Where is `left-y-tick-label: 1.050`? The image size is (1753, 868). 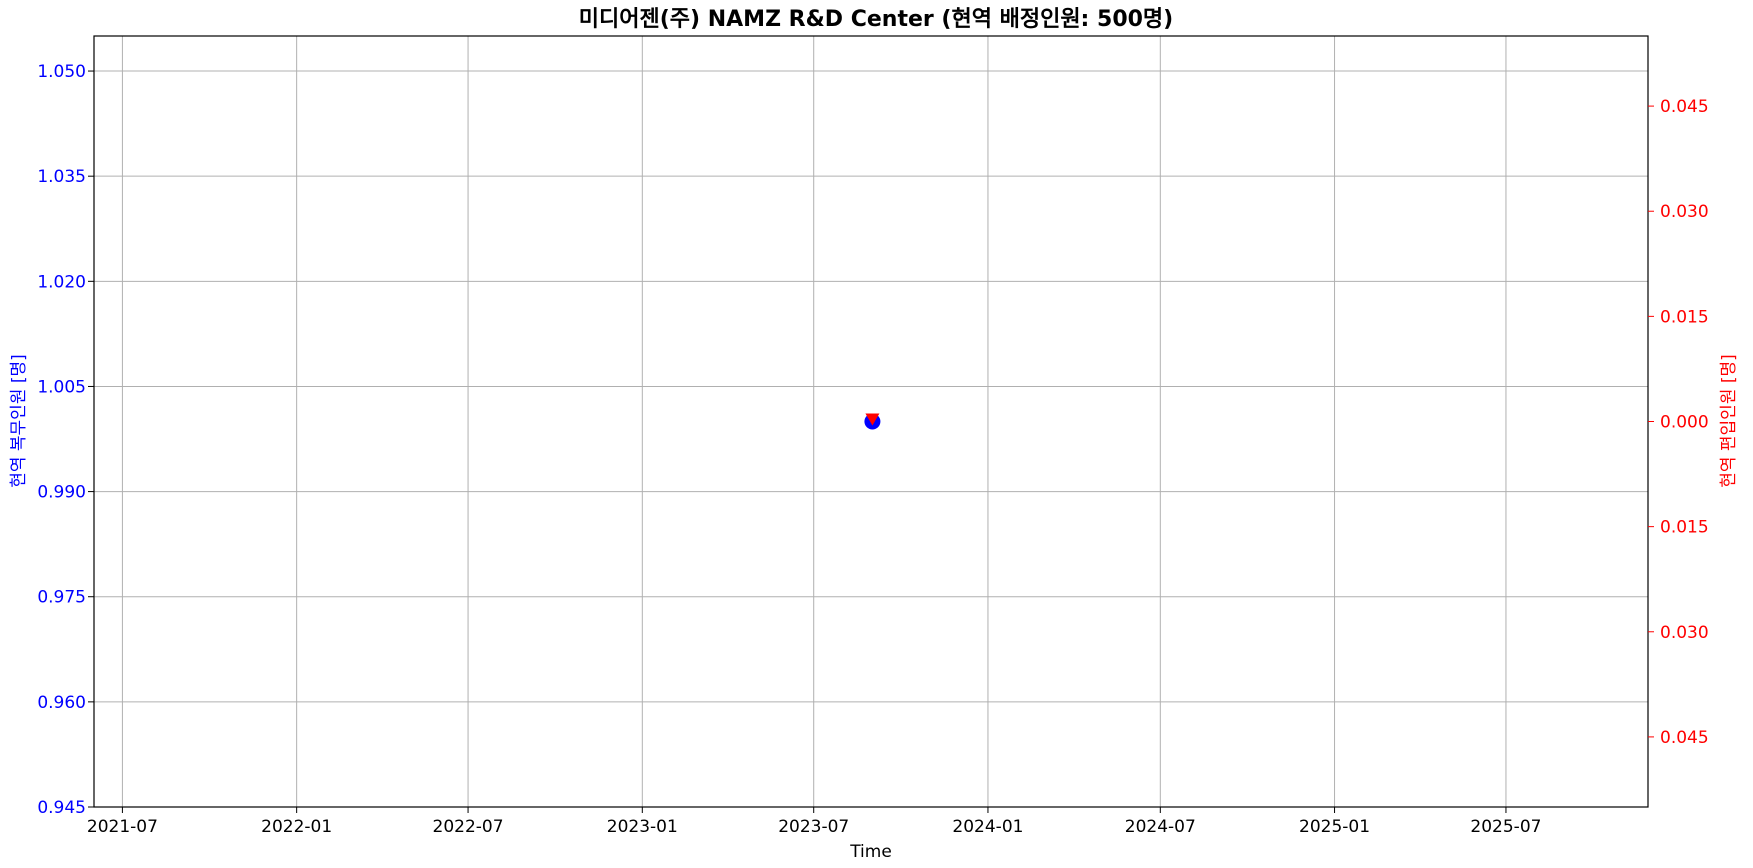
left-y-tick-label: 1.050 is located at coordinates (61, 72).